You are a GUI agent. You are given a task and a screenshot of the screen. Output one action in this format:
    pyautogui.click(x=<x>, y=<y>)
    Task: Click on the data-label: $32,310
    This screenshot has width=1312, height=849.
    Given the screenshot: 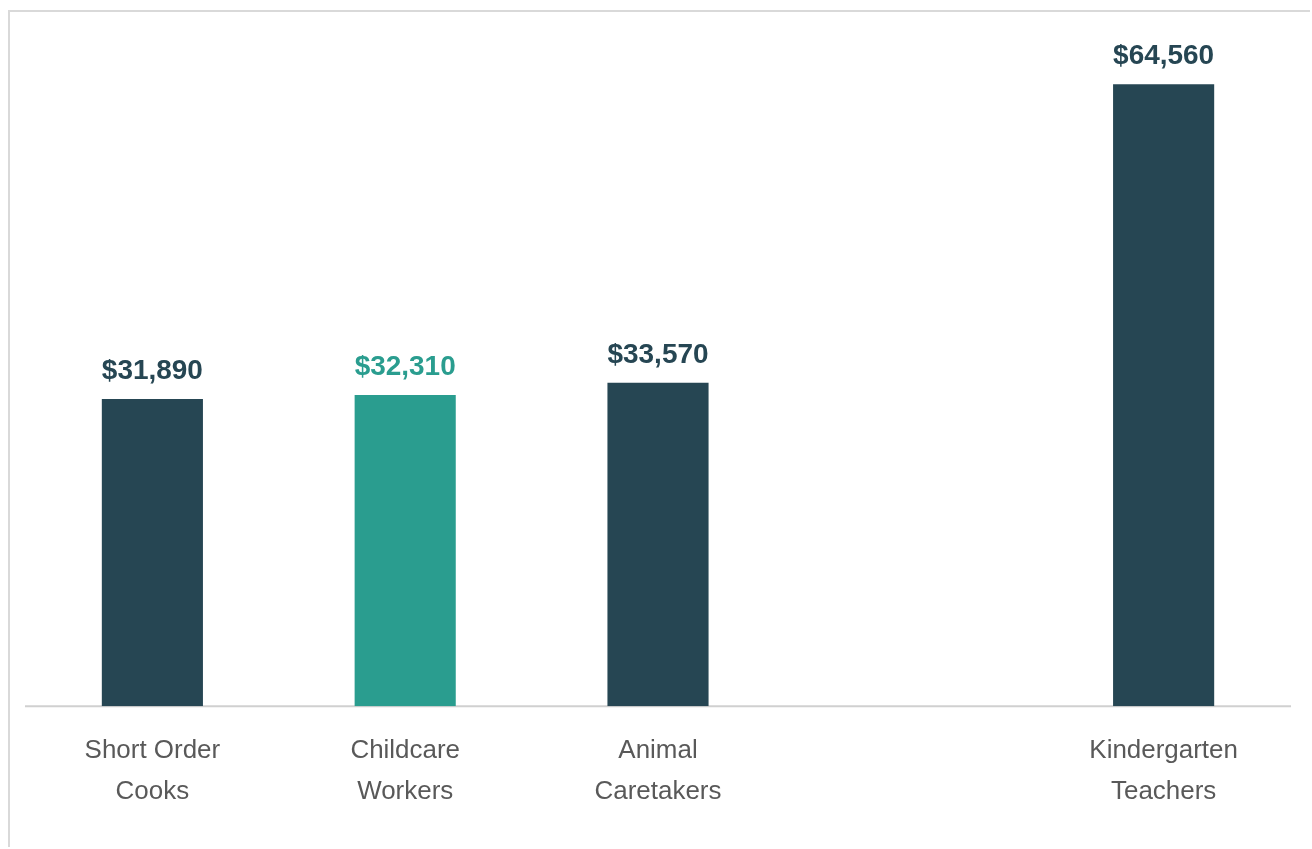 What is the action you would take?
    pyautogui.click(x=405, y=365)
    